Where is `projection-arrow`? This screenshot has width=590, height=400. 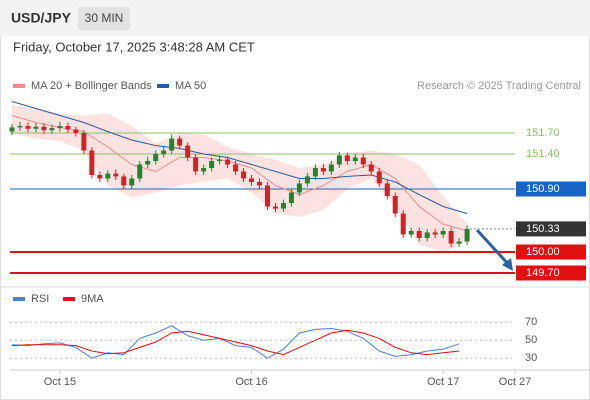
projection-arrow is located at coordinates (493, 247).